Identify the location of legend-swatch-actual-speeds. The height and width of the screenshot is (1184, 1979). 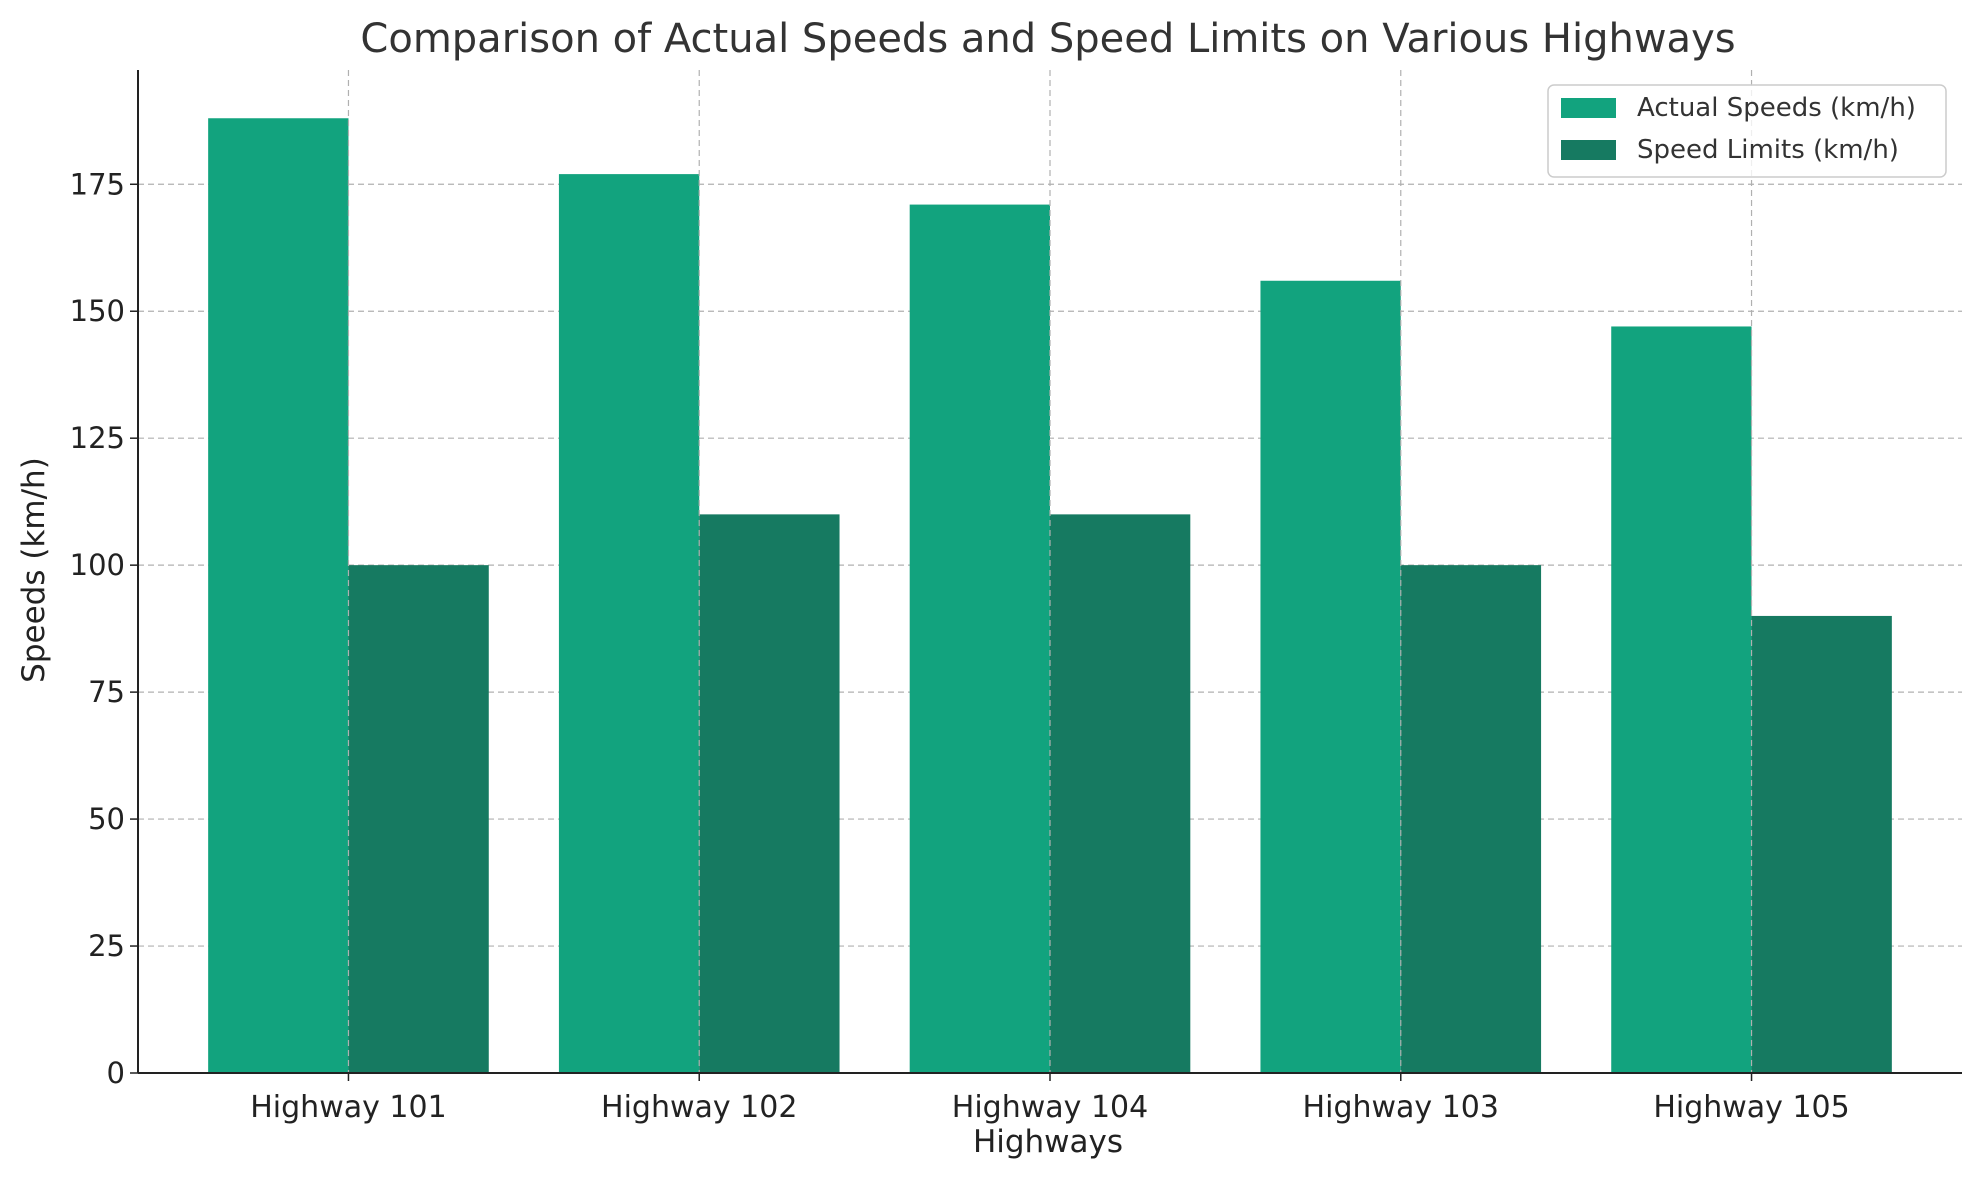
(1588, 108).